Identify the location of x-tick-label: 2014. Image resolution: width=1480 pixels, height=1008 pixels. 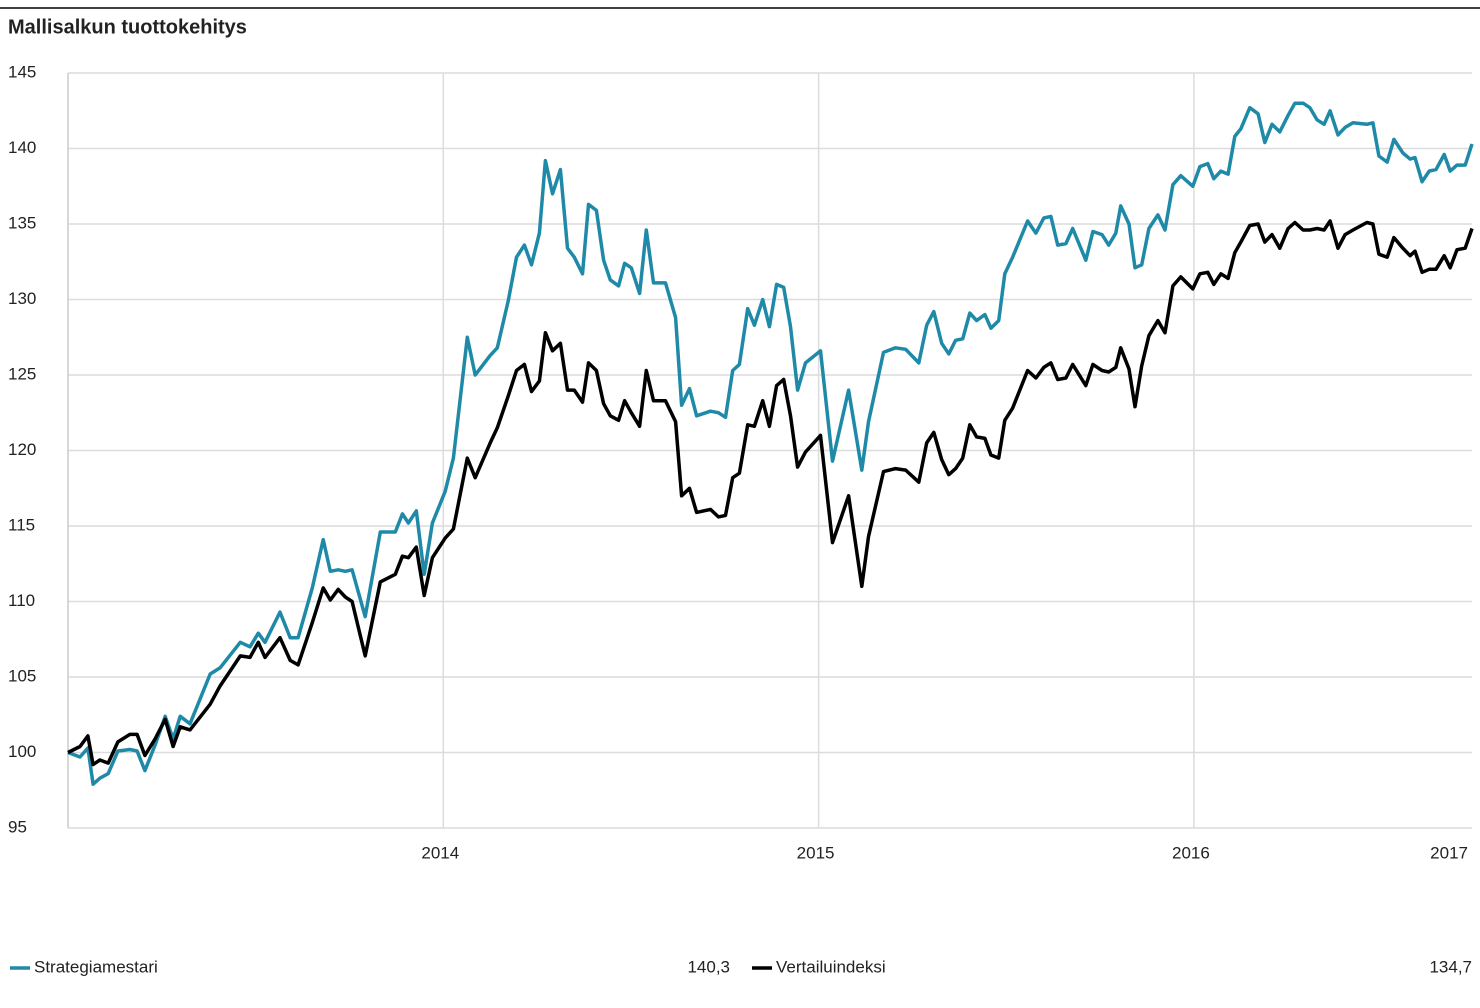
(440, 852).